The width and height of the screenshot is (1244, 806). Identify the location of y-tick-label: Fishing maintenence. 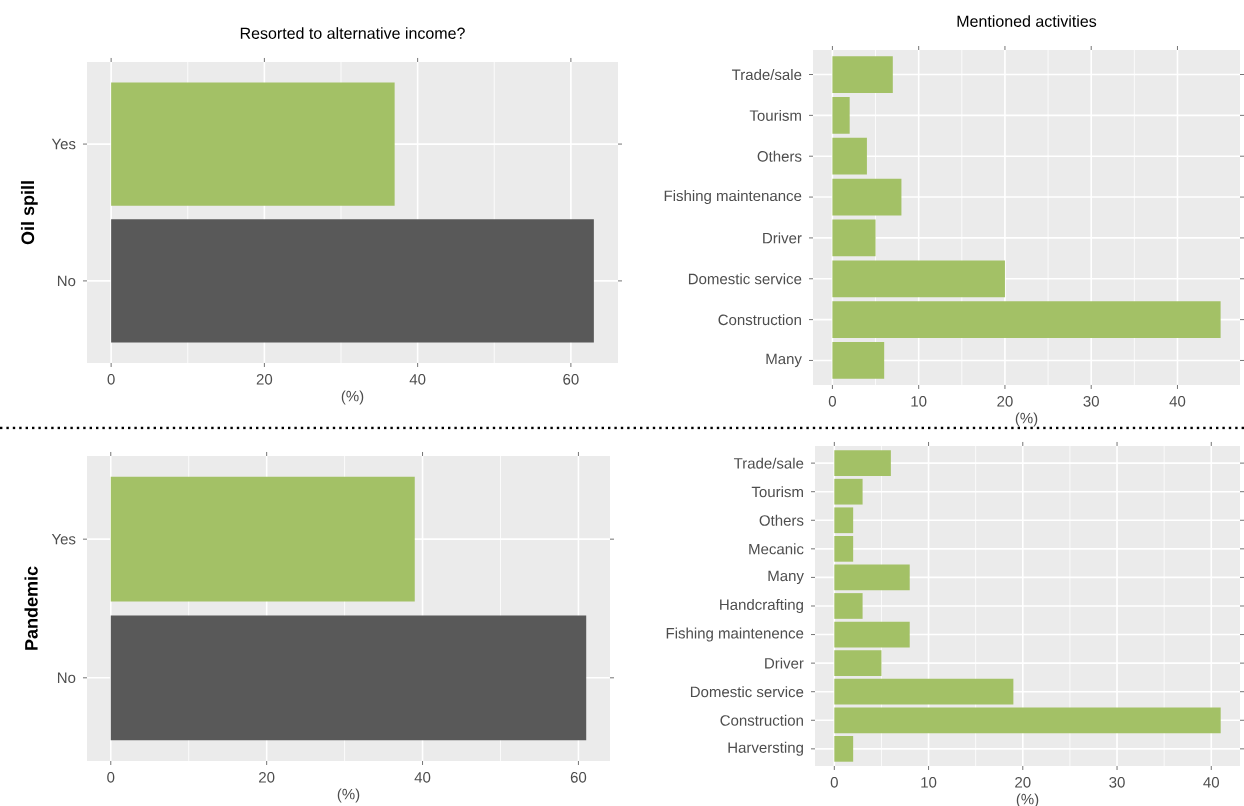
(735, 634).